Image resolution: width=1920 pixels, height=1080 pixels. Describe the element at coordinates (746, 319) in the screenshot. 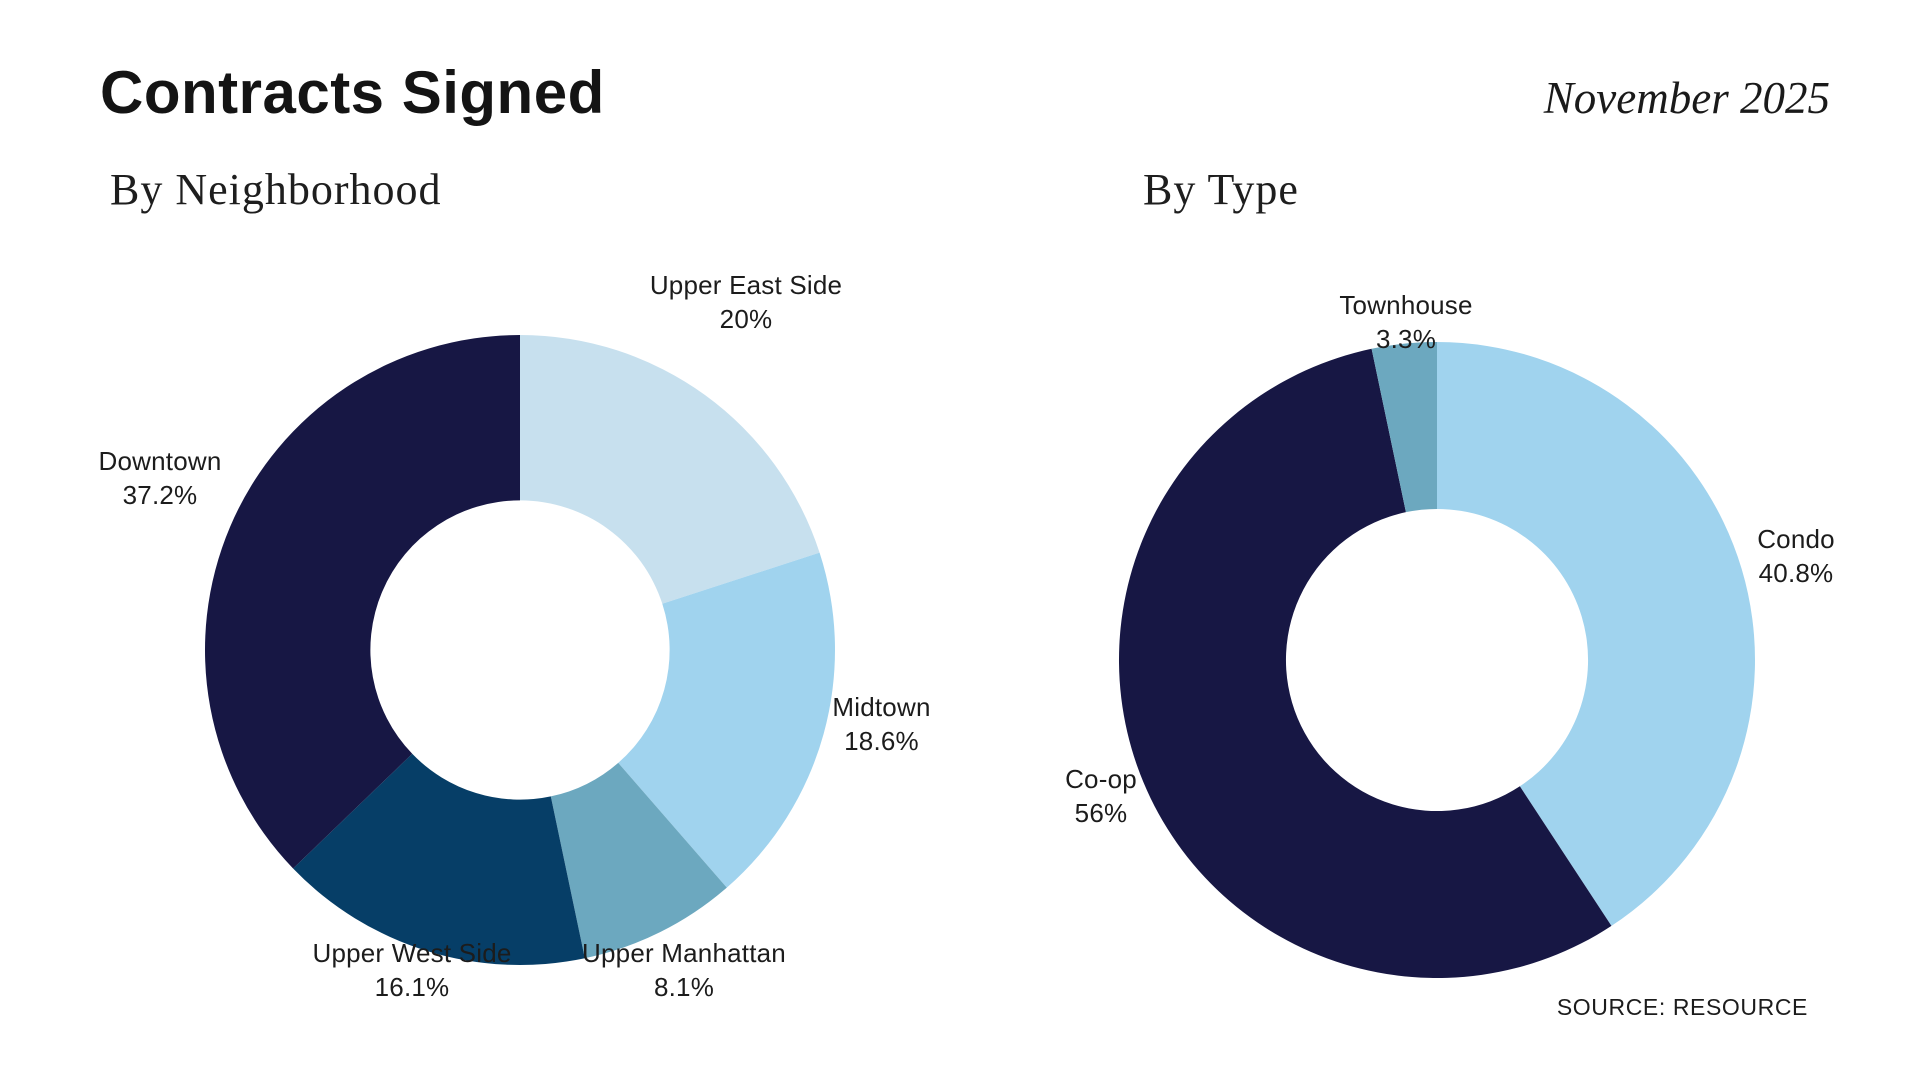

I see `segment-value: 20%` at that location.